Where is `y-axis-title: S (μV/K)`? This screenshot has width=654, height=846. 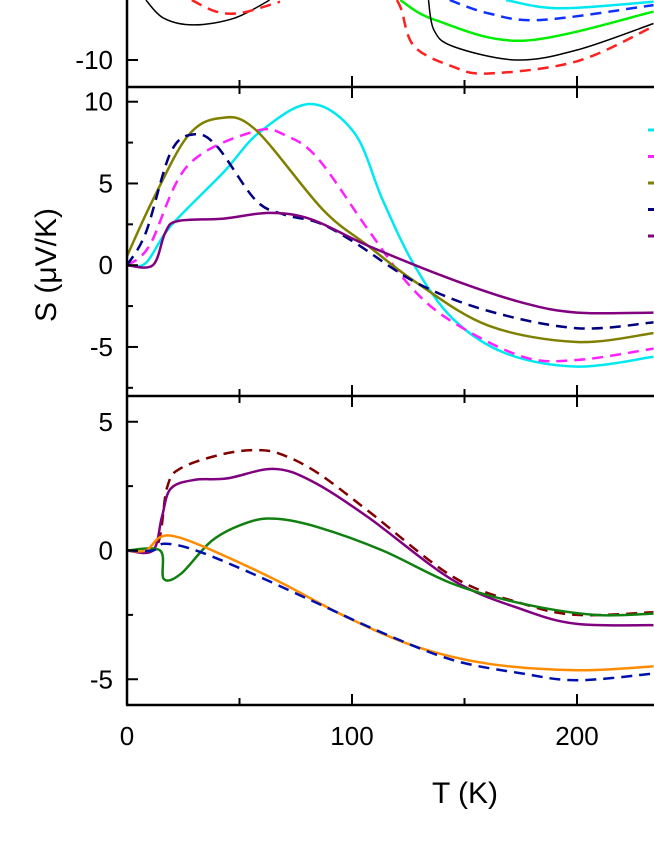 y-axis-title: S (μV/K) is located at coordinates (46, 265).